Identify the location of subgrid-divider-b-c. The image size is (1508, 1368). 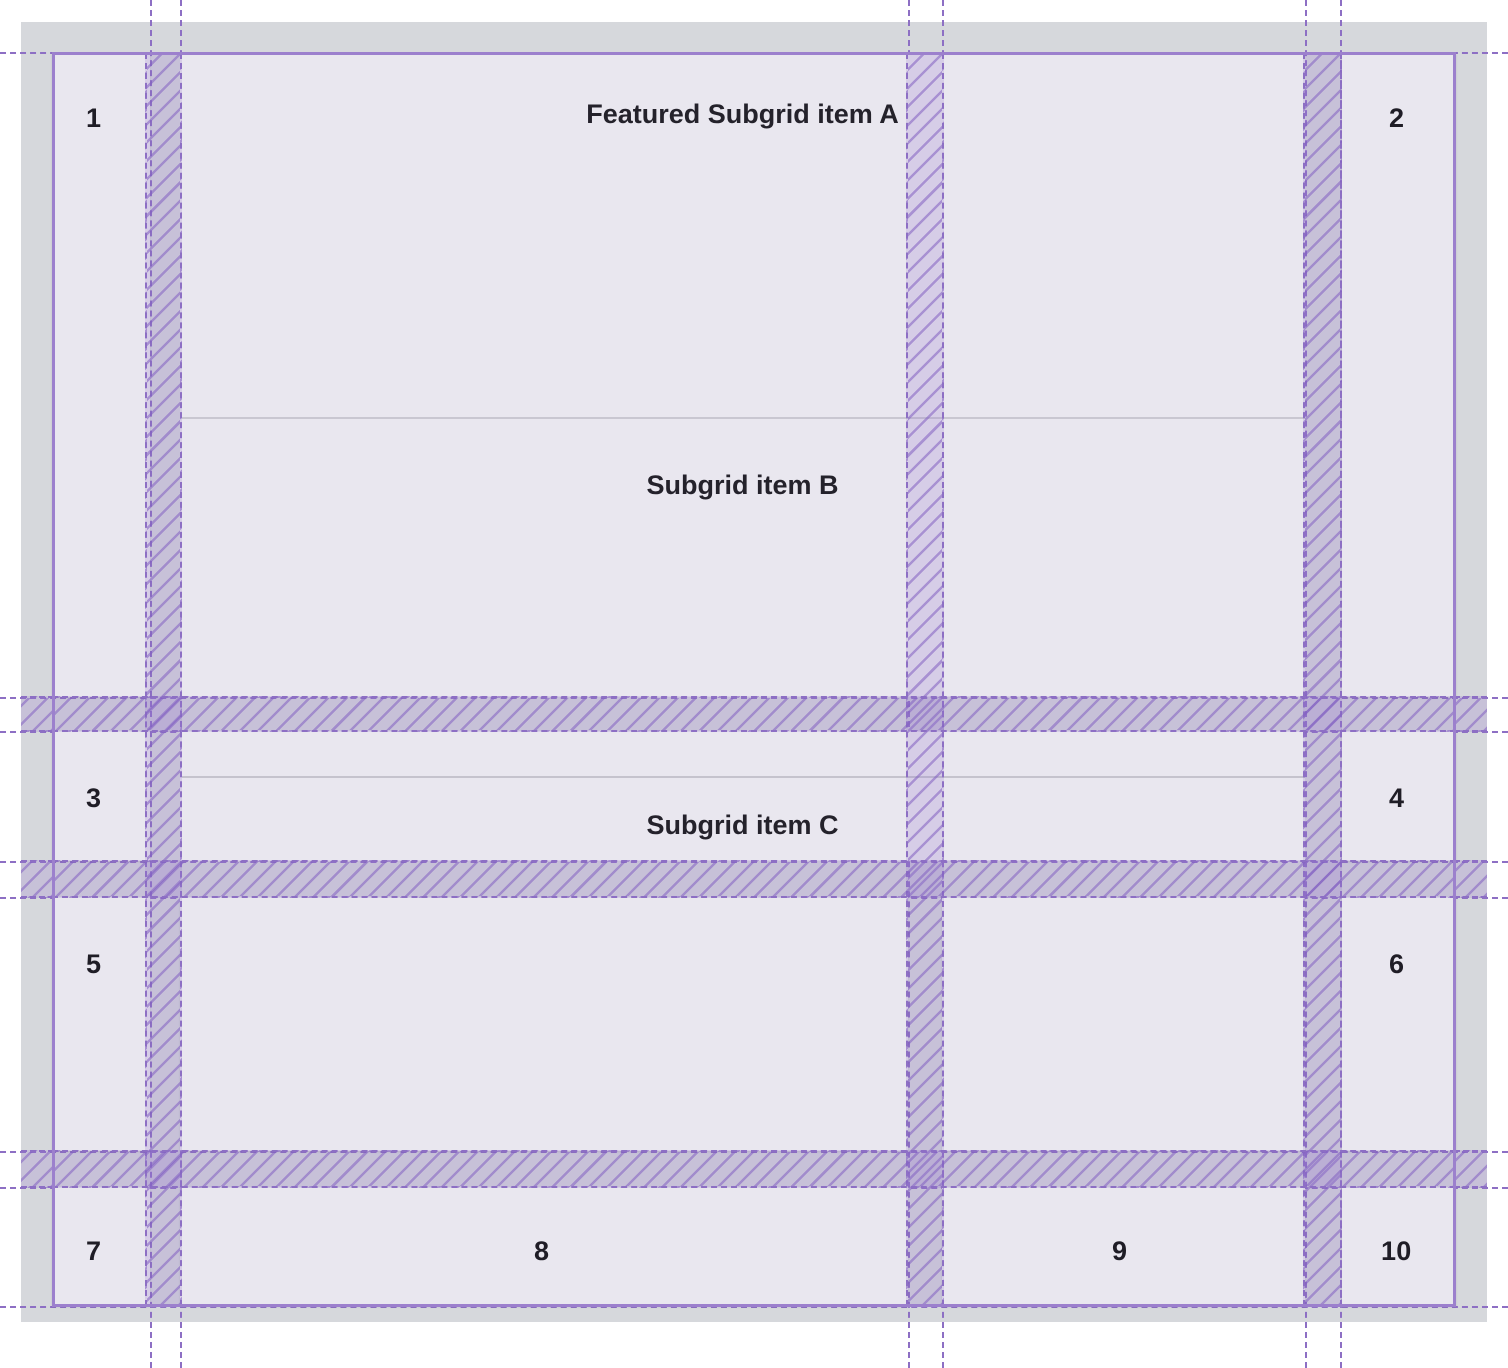
(743, 777).